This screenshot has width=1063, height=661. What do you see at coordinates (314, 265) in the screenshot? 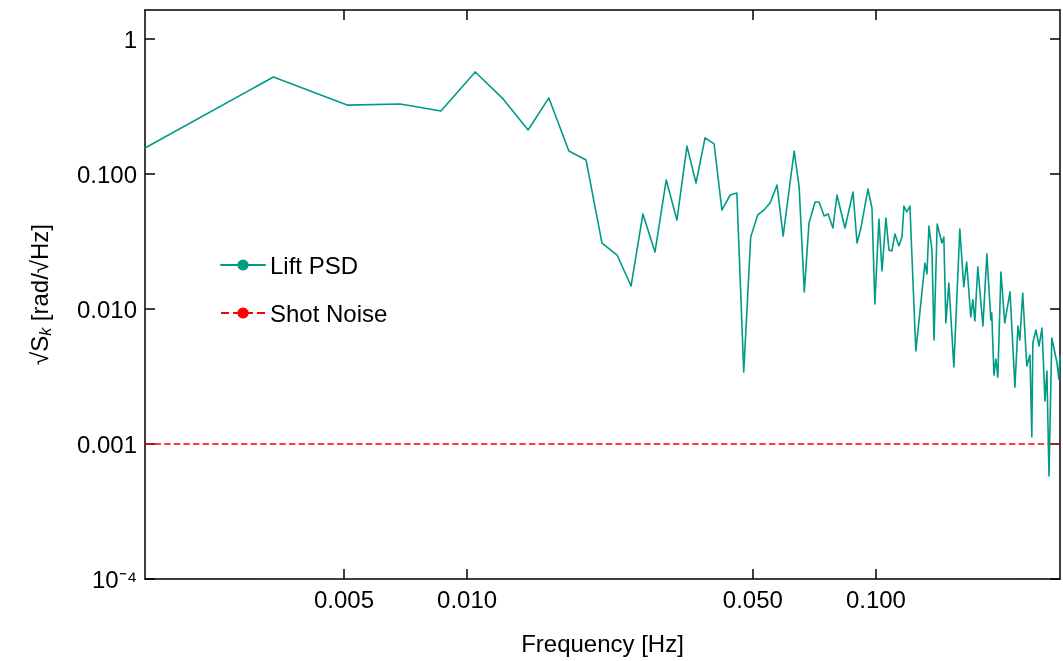
I see `legend-label: Lift PSD` at bounding box center [314, 265].